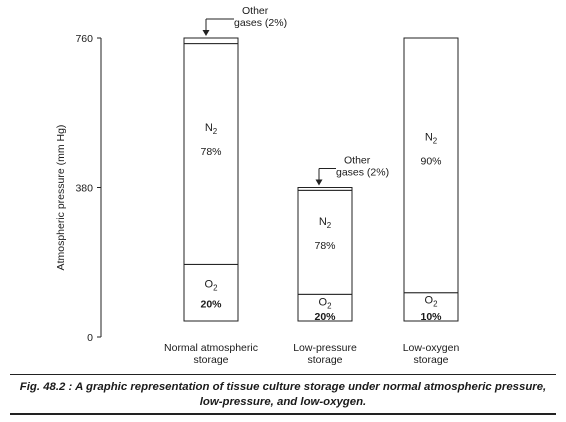 The image size is (566, 422). Describe the element at coordinates (283, 402) in the screenshot. I see `caption-line-2: low-pressure, and low-oxygen.` at that location.